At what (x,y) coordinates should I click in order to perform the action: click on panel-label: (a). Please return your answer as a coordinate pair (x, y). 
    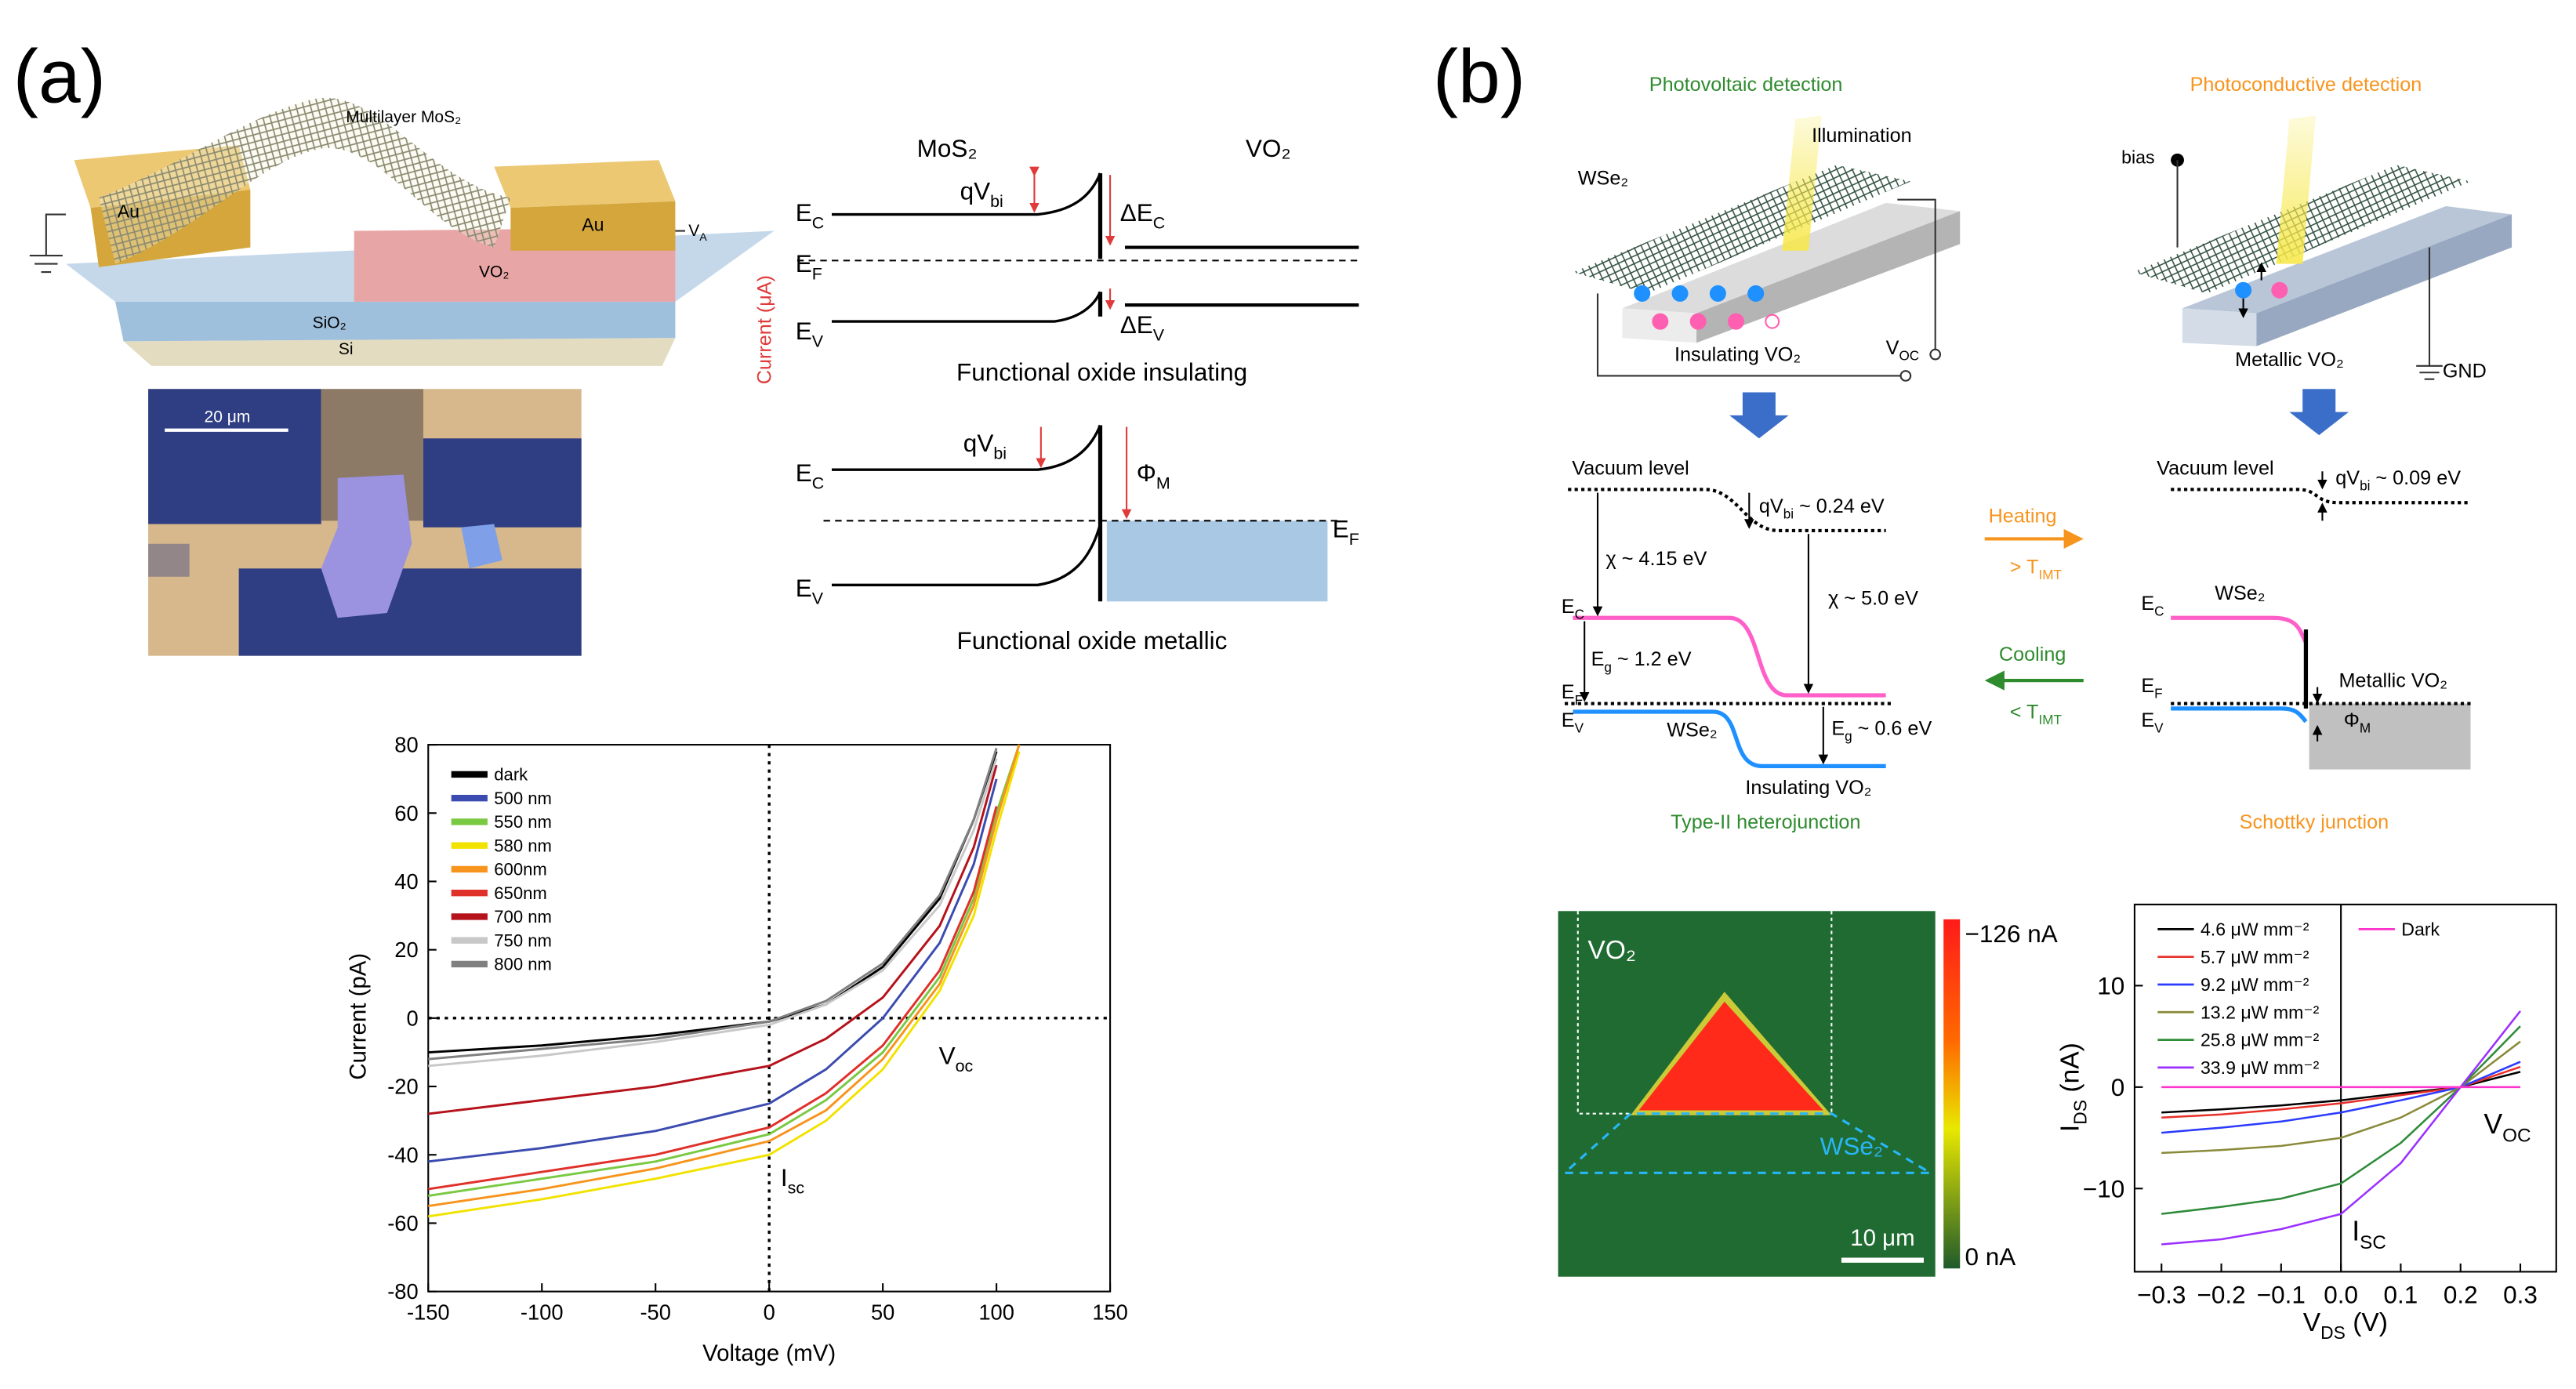
    Looking at the image, I should click on (59, 77).